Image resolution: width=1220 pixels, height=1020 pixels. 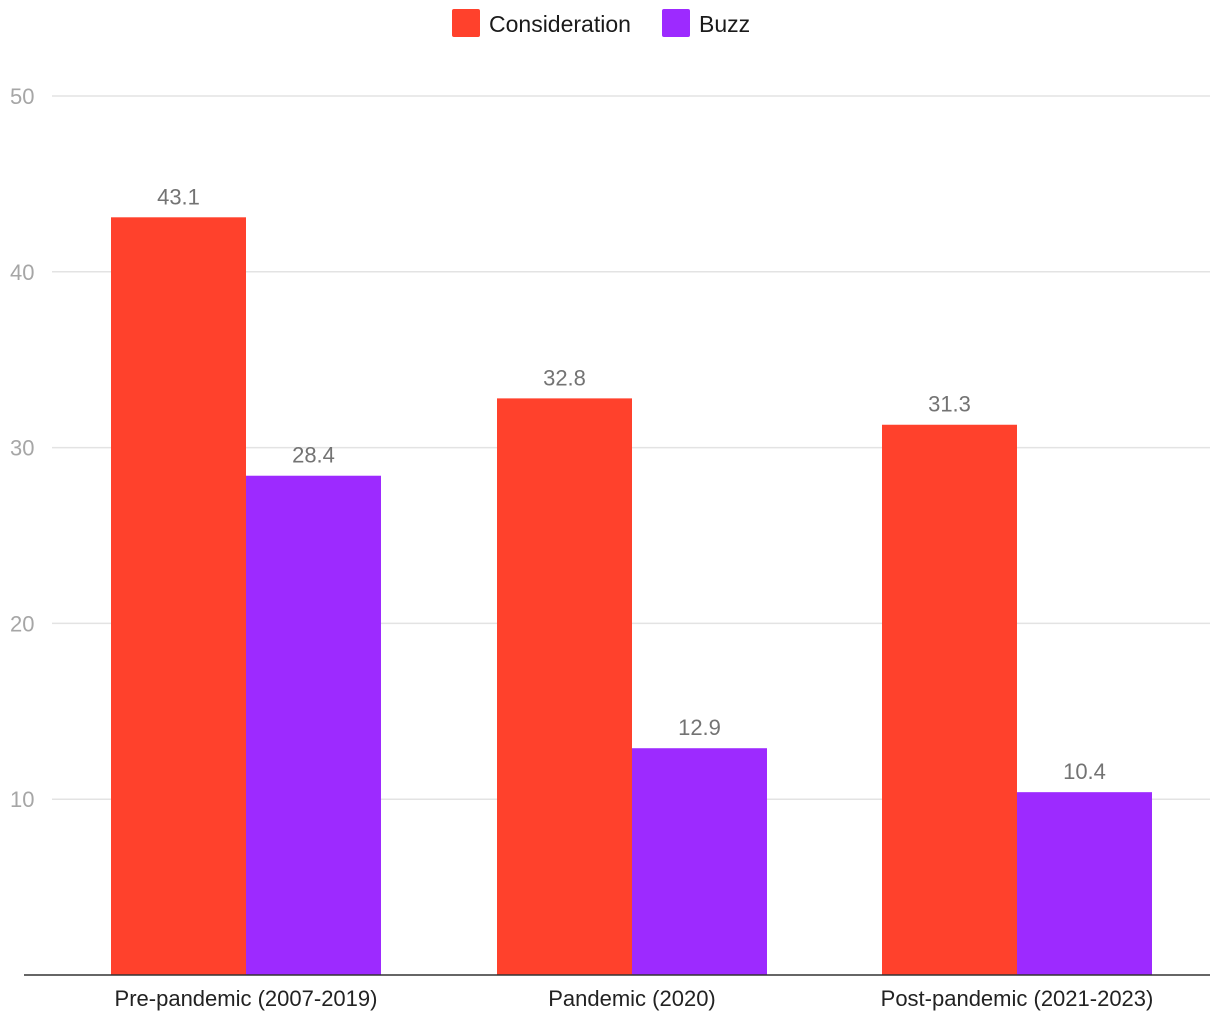 I want to click on legend: Consideration Buzz, so click(x=601, y=23).